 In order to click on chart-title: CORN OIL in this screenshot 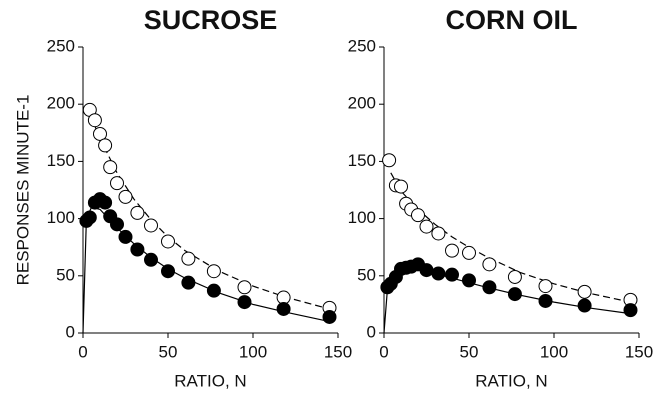, I will do `click(512, 20)`.